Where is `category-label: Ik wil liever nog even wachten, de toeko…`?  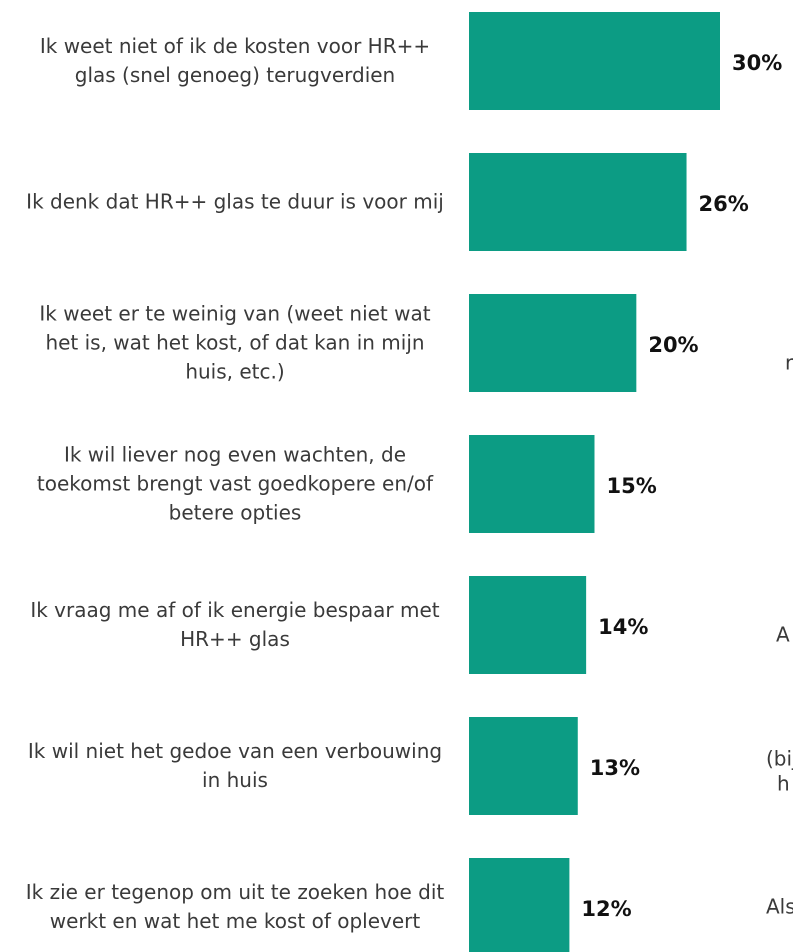
category-label: Ik wil liever nog even wachten, de toeko… is located at coordinates (235, 483).